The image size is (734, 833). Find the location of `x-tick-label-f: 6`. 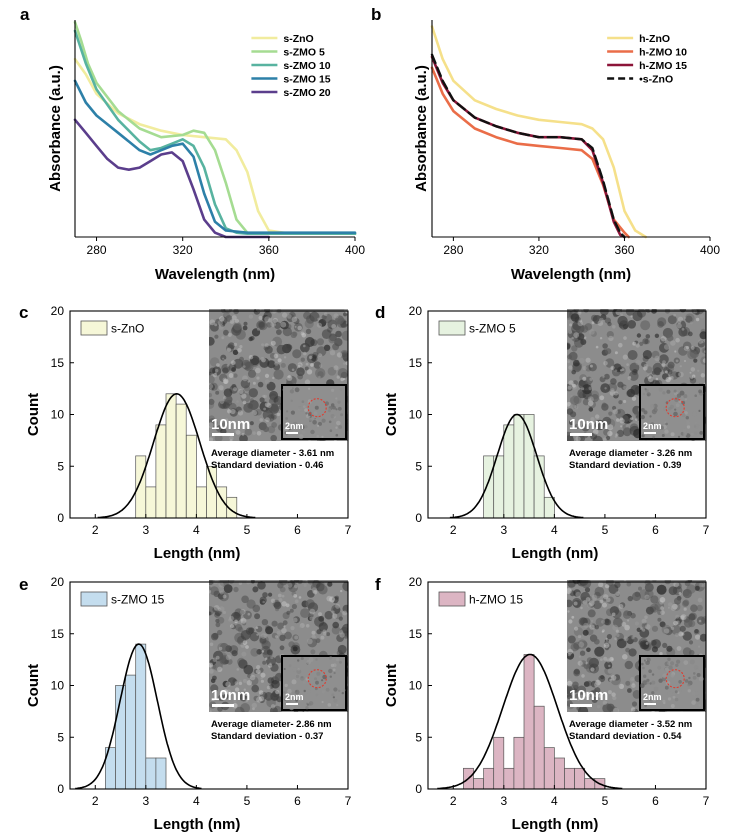

x-tick-label-f: 6 is located at coordinates (655, 801).